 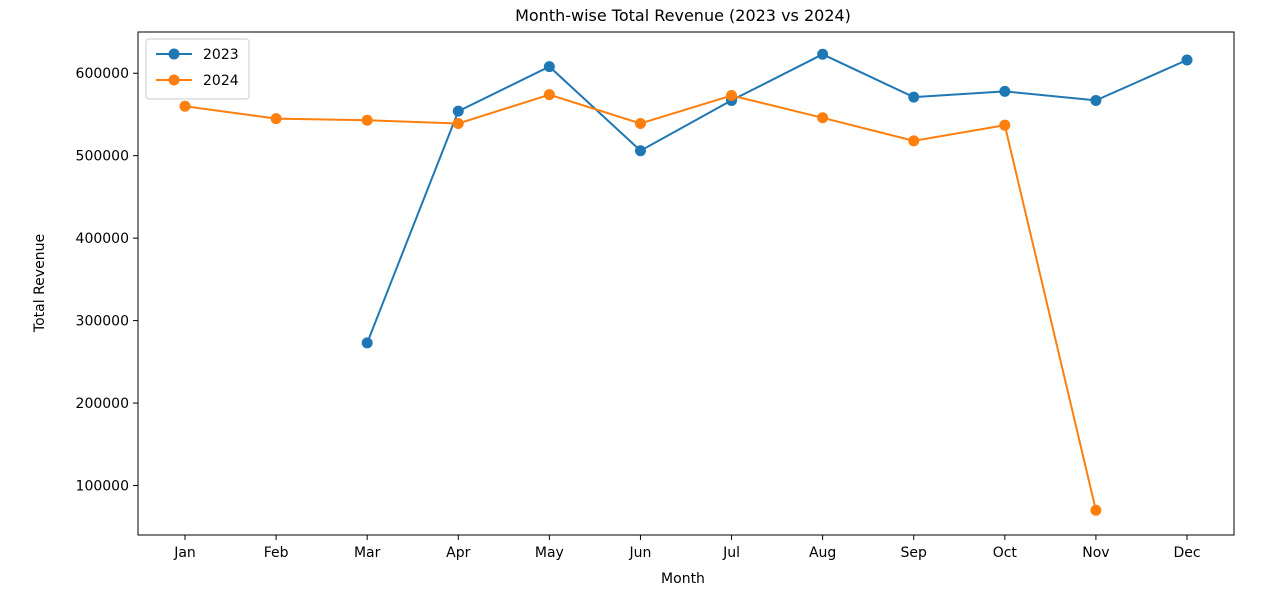 What do you see at coordinates (102, 322) in the screenshot?
I see `y-tick-label: 300000` at bounding box center [102, 322].